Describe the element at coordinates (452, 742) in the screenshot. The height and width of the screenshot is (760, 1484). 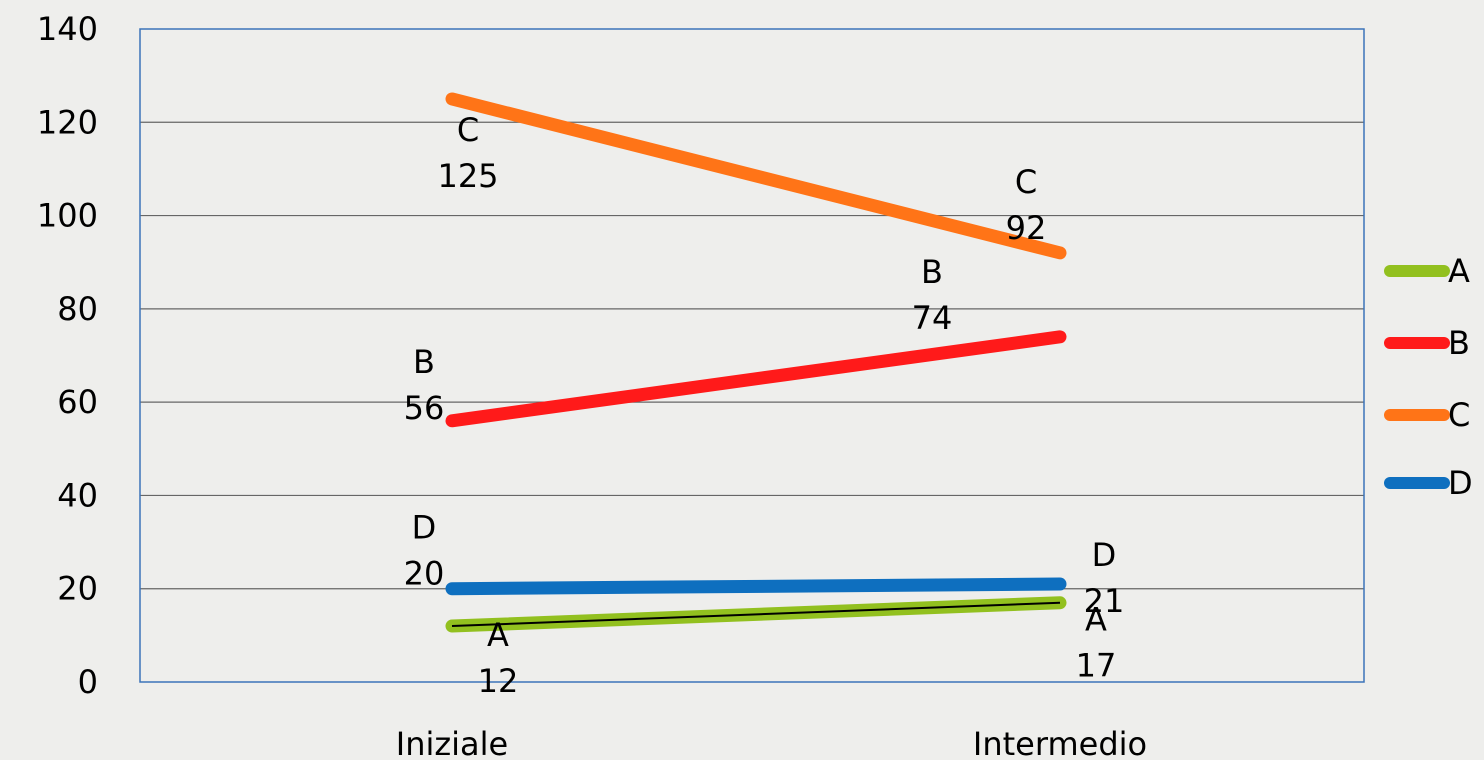
I see `x-tick-label: Iniziale` at that location.